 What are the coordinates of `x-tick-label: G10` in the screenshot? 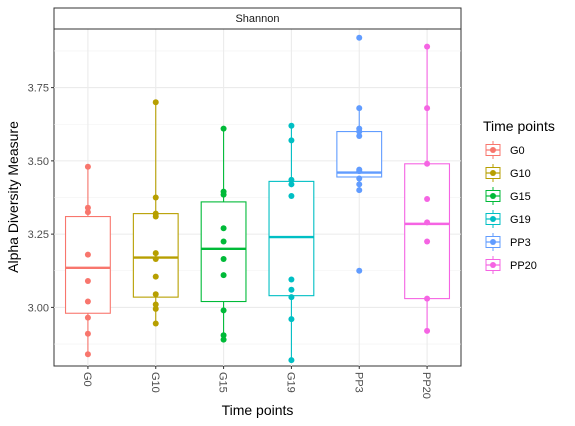 It's located at (155, 382).